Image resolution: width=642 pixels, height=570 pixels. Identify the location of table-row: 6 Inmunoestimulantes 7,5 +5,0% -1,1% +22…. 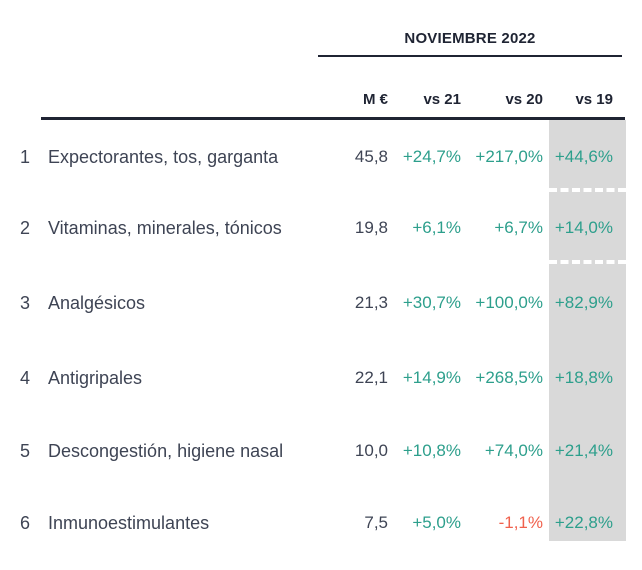
(321, 523).